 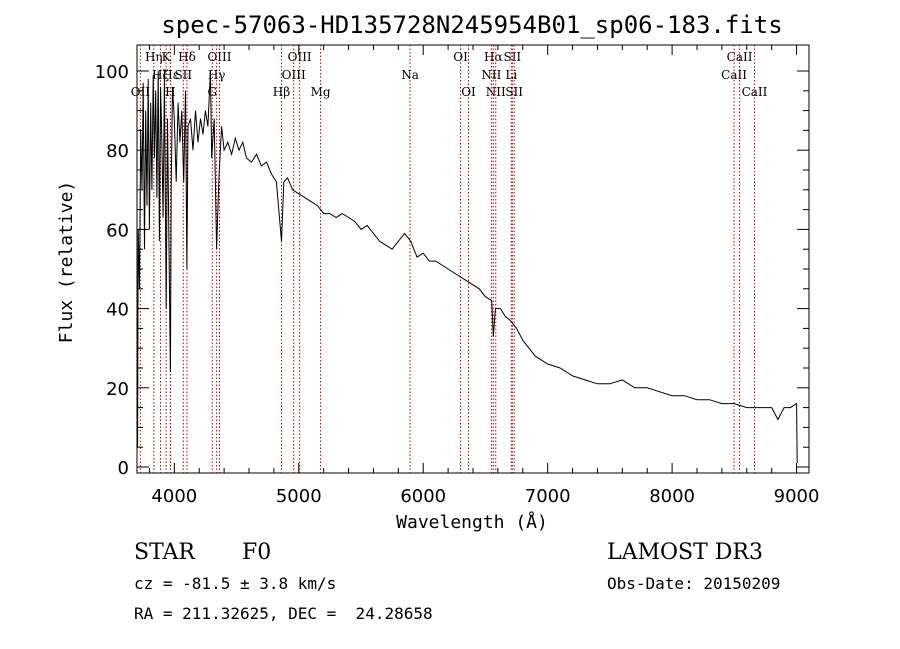 I want to click on y-axis-label: Flux (relative), so click(x=66, y=262).